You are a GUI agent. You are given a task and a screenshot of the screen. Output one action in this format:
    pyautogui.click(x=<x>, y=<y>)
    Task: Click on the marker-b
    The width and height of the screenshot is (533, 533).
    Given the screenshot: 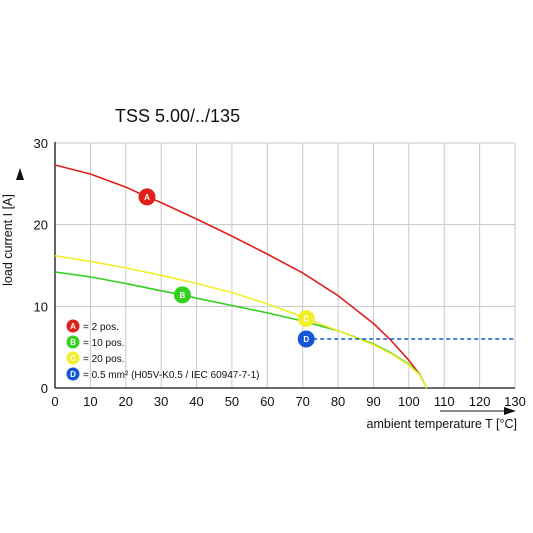 What is the action you would take?
    pyautogui.click(x=182, y=295)
    